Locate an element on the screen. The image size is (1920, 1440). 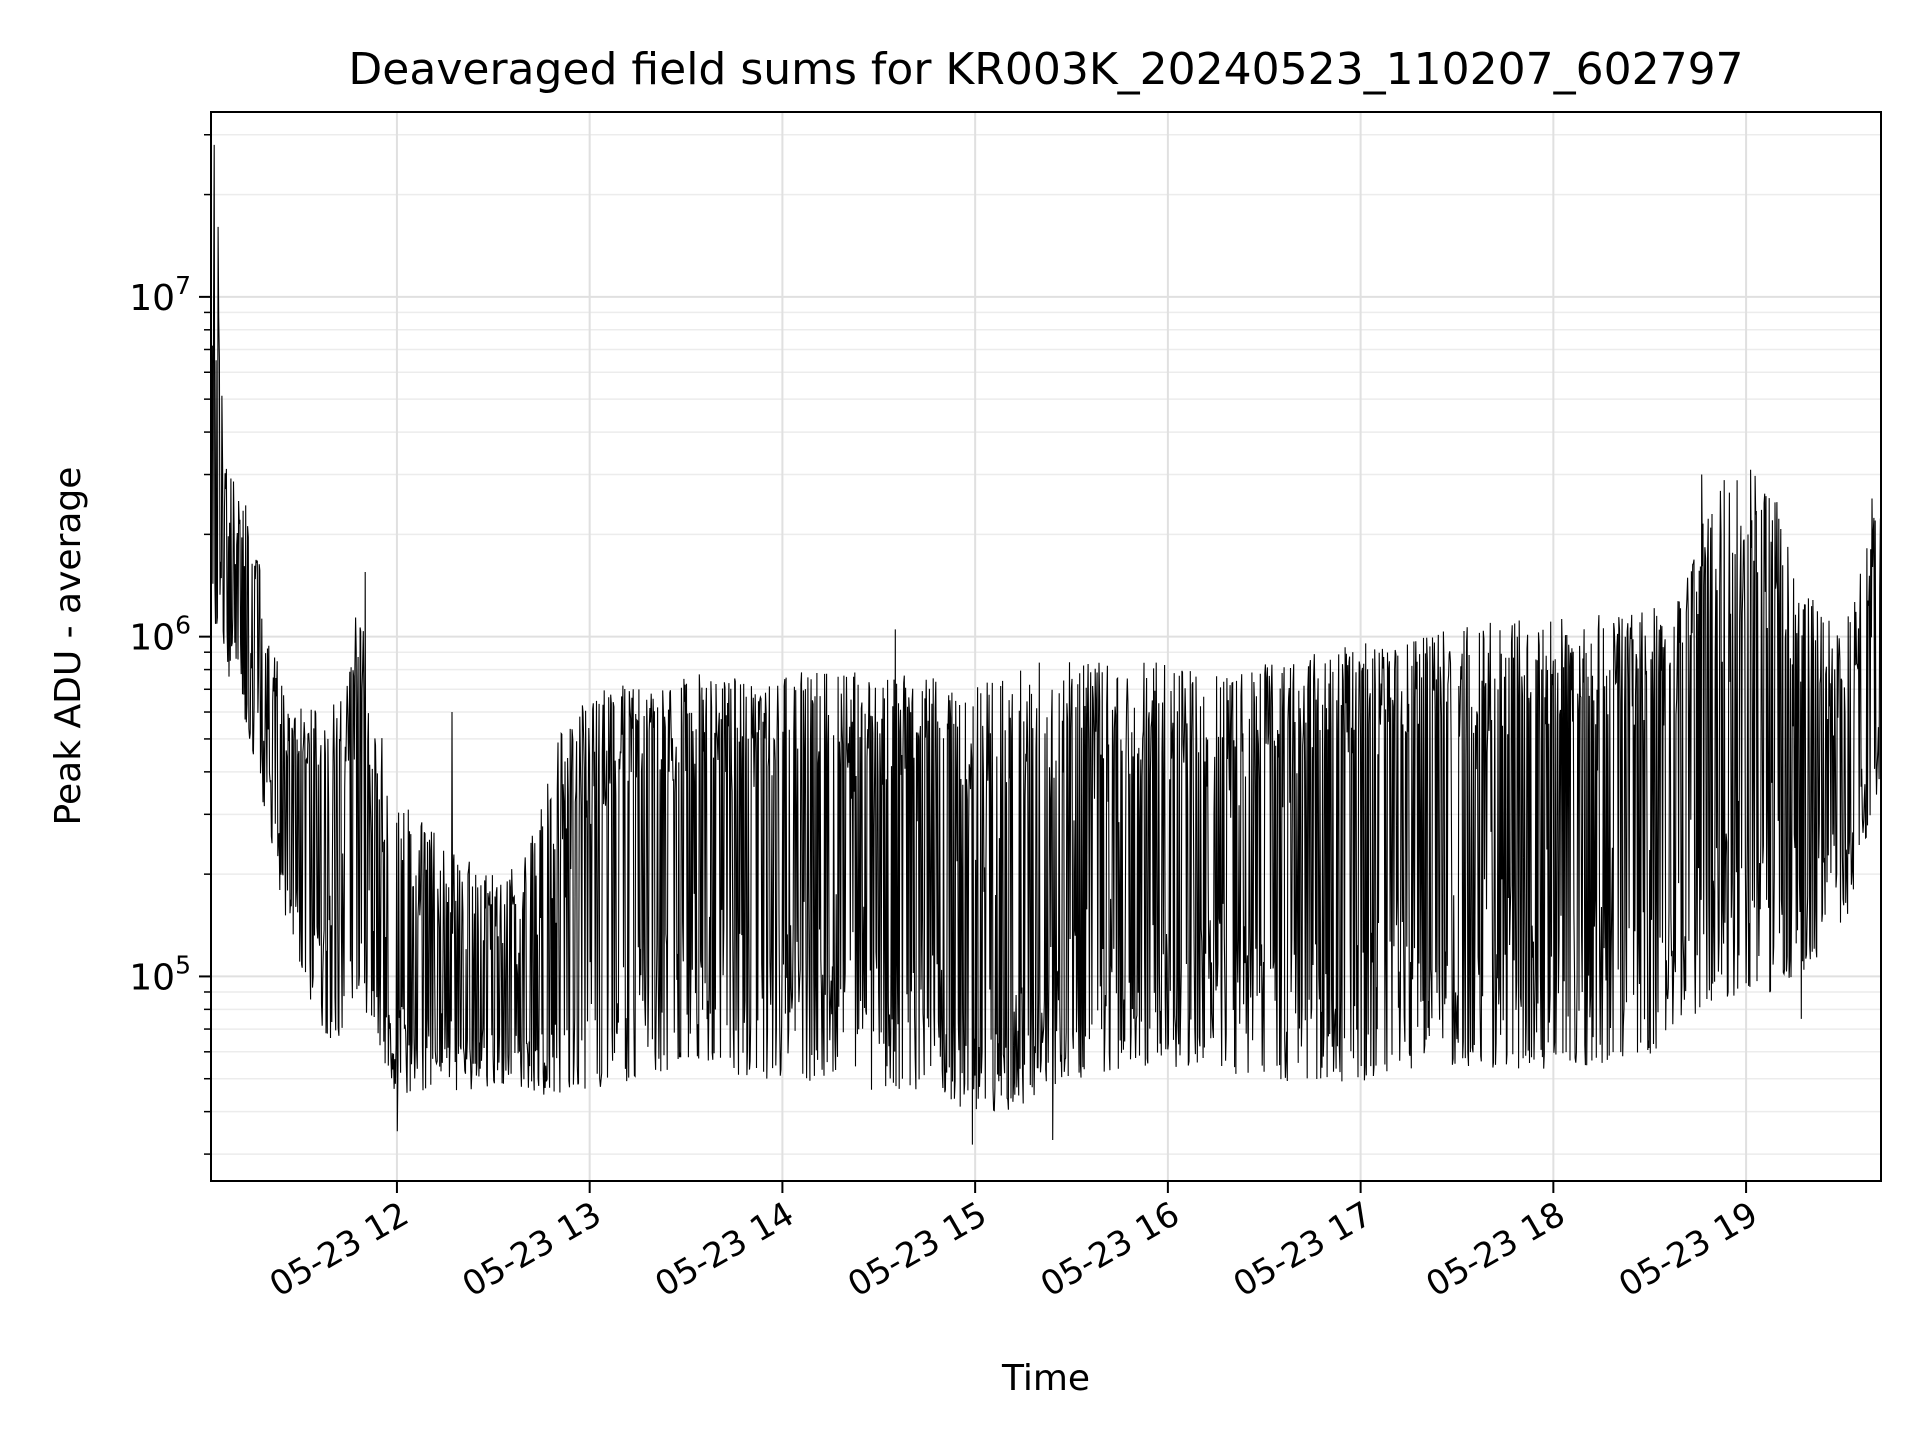
y-axis: 10⁵ 10⁶ 10⁷ is located at coordinates (170, 644).